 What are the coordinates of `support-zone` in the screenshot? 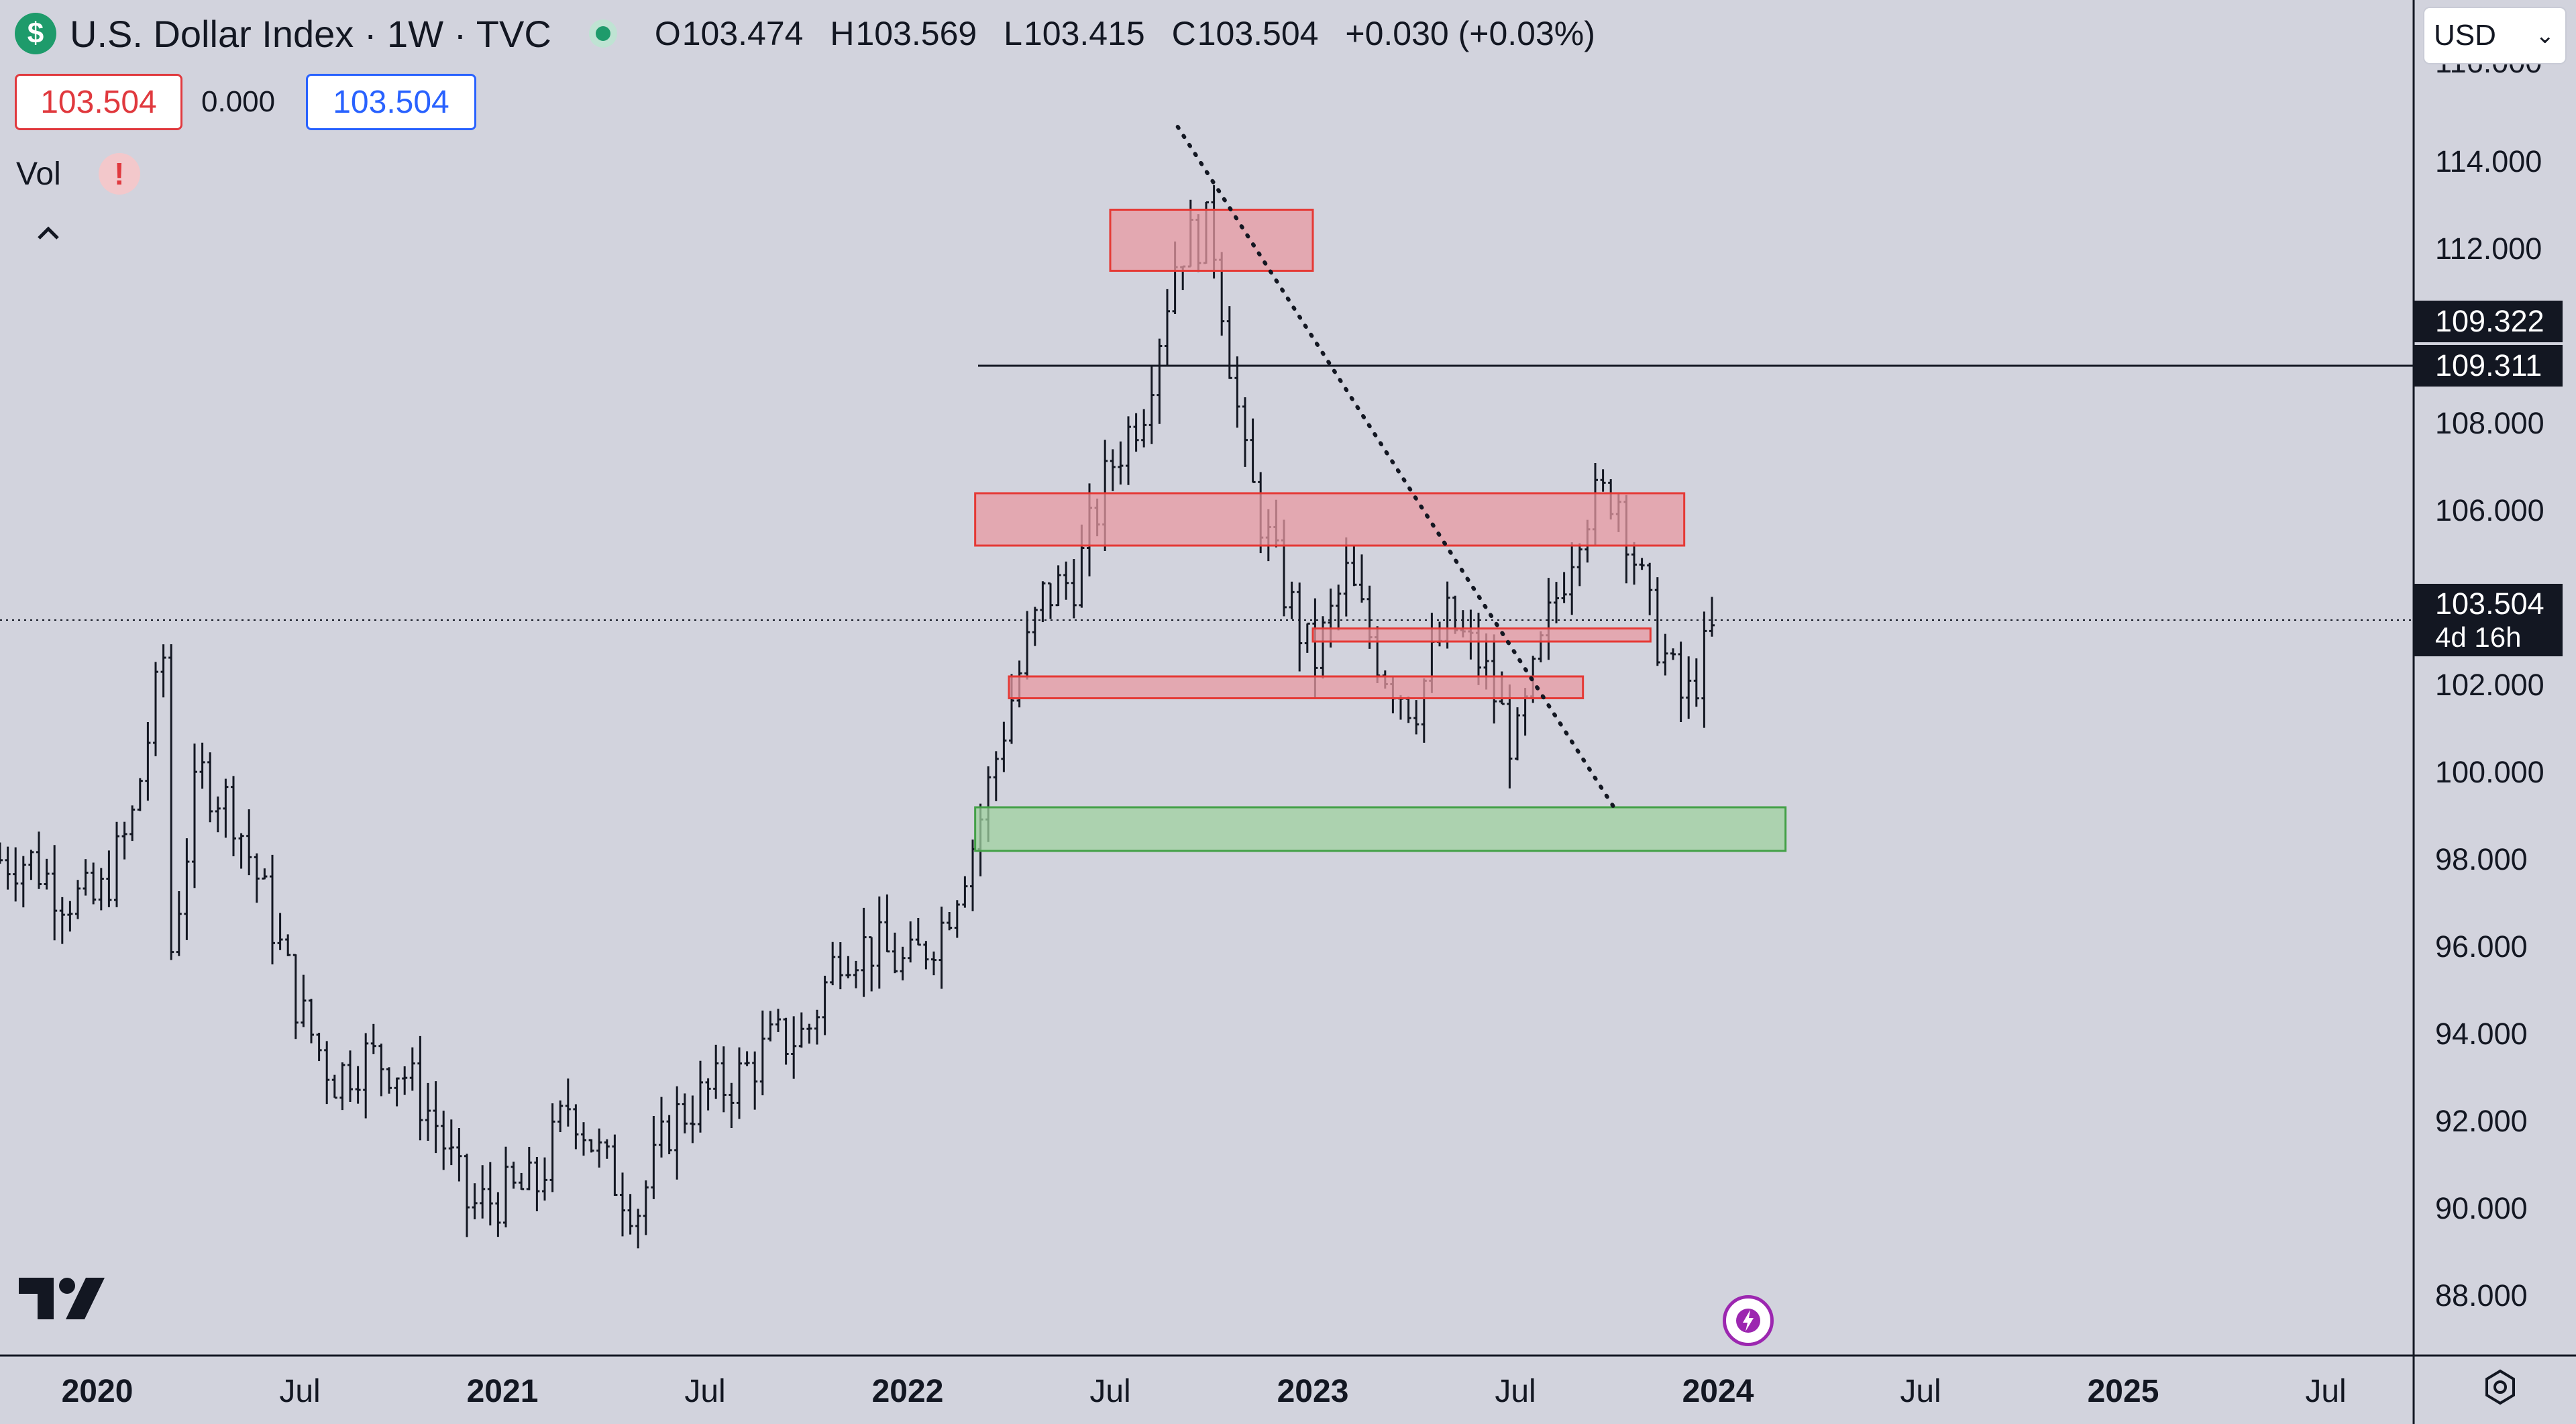 It's located at (1380, 829).